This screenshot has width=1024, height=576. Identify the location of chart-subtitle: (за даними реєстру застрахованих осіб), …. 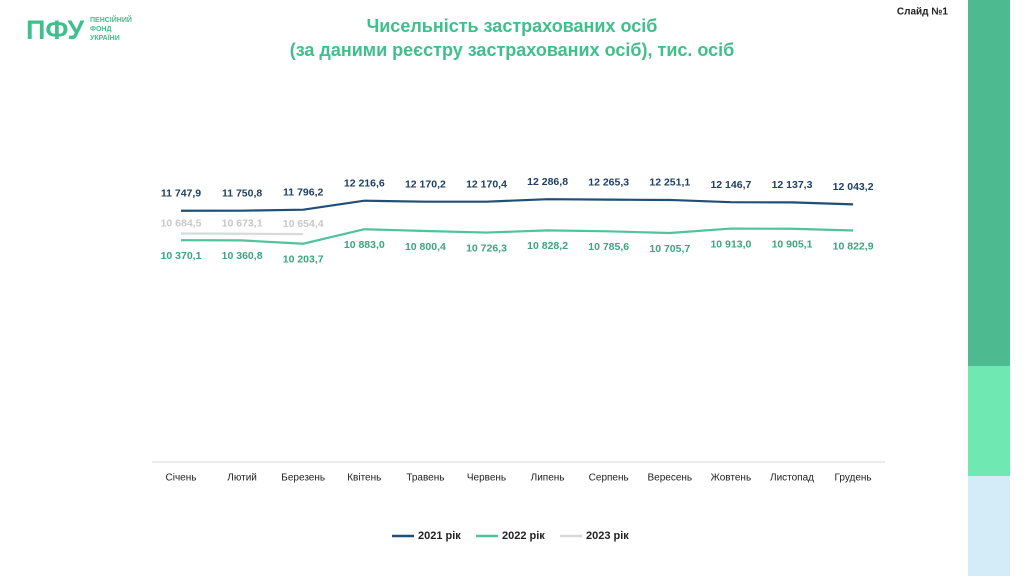
(512, 50).